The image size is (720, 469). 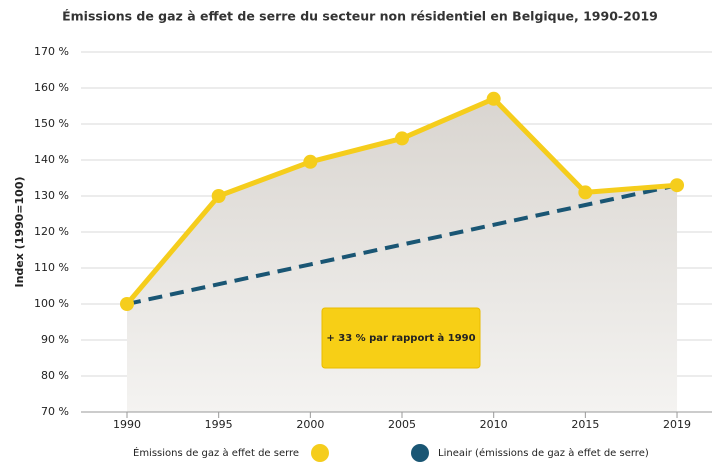 What do you see at coordinates (402, 424) in the screenshot?
I see `x-tick-label: 2005` at bounding box center [402, 424].